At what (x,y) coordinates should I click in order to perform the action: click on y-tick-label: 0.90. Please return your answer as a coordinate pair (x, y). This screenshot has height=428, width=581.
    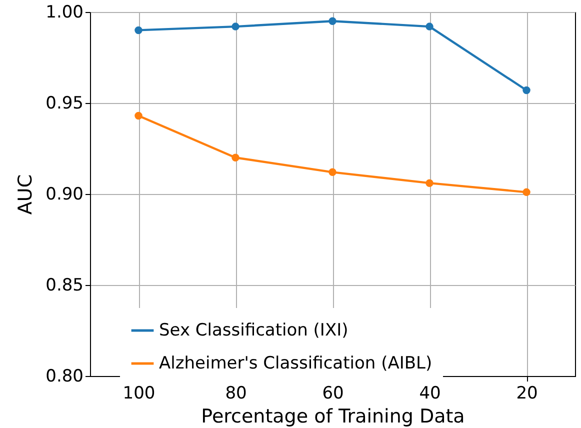
    Looking at the image, I should click on (65, 194).